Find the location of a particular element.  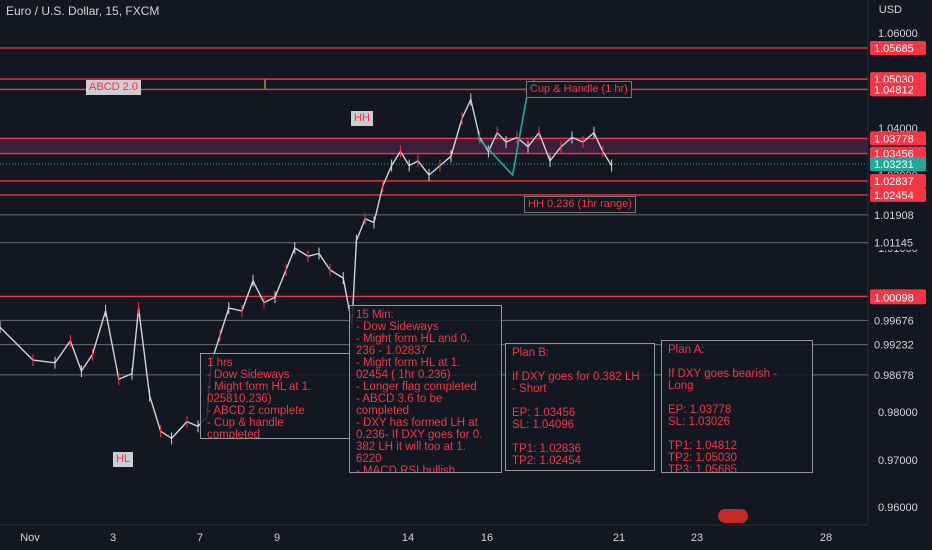

x-tick-label: 16 is located at coordinates (487, 538).